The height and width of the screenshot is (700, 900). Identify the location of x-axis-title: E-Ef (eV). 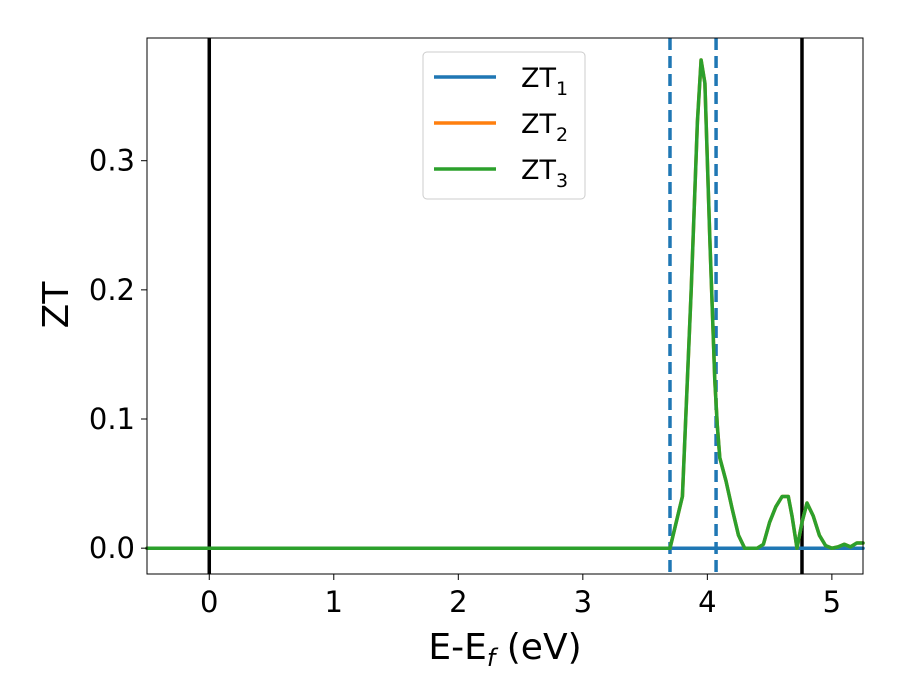
(504, 649).